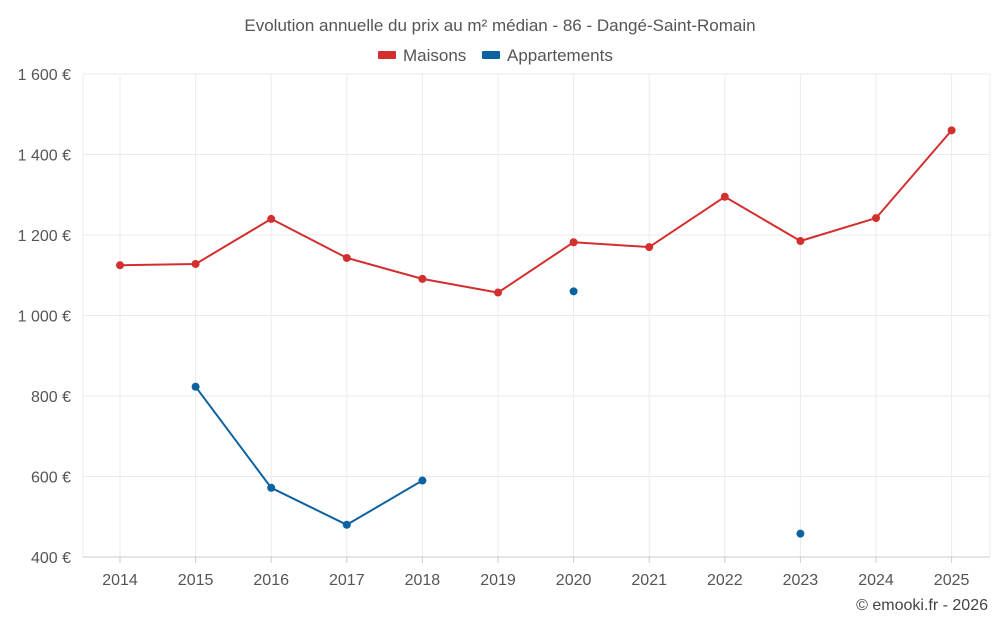  I want to click on y-tick-label: 600 €, so click(51, 478).